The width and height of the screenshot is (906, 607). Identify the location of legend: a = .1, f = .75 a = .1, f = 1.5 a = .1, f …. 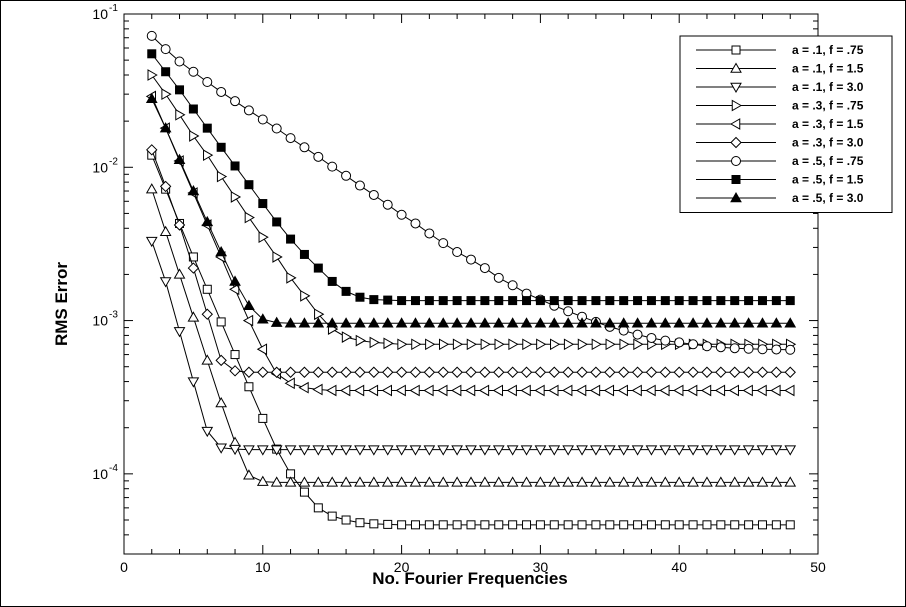
(786, 124).